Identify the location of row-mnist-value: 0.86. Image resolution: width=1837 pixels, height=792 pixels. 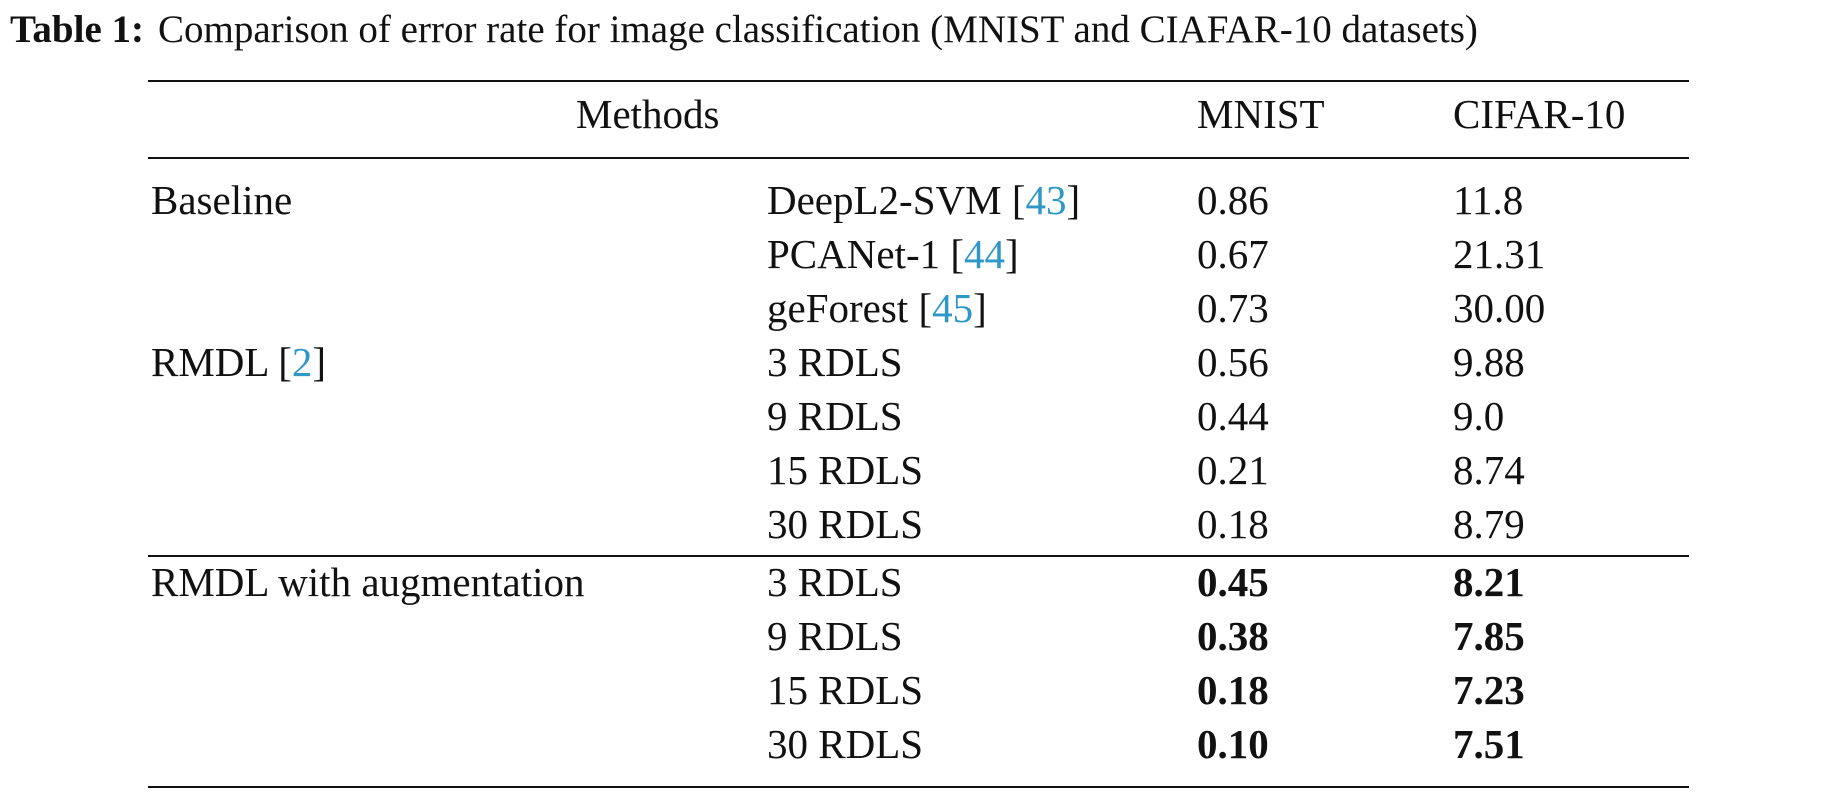
(1233, 200).